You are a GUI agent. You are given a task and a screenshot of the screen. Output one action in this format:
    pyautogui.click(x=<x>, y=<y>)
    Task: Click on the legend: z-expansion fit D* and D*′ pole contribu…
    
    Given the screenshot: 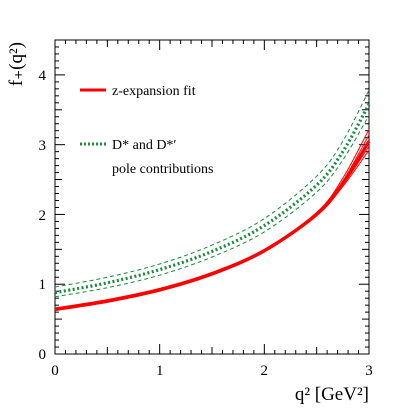 What is the action you would take?
    pyautogui.click(x=147, y=130)
    